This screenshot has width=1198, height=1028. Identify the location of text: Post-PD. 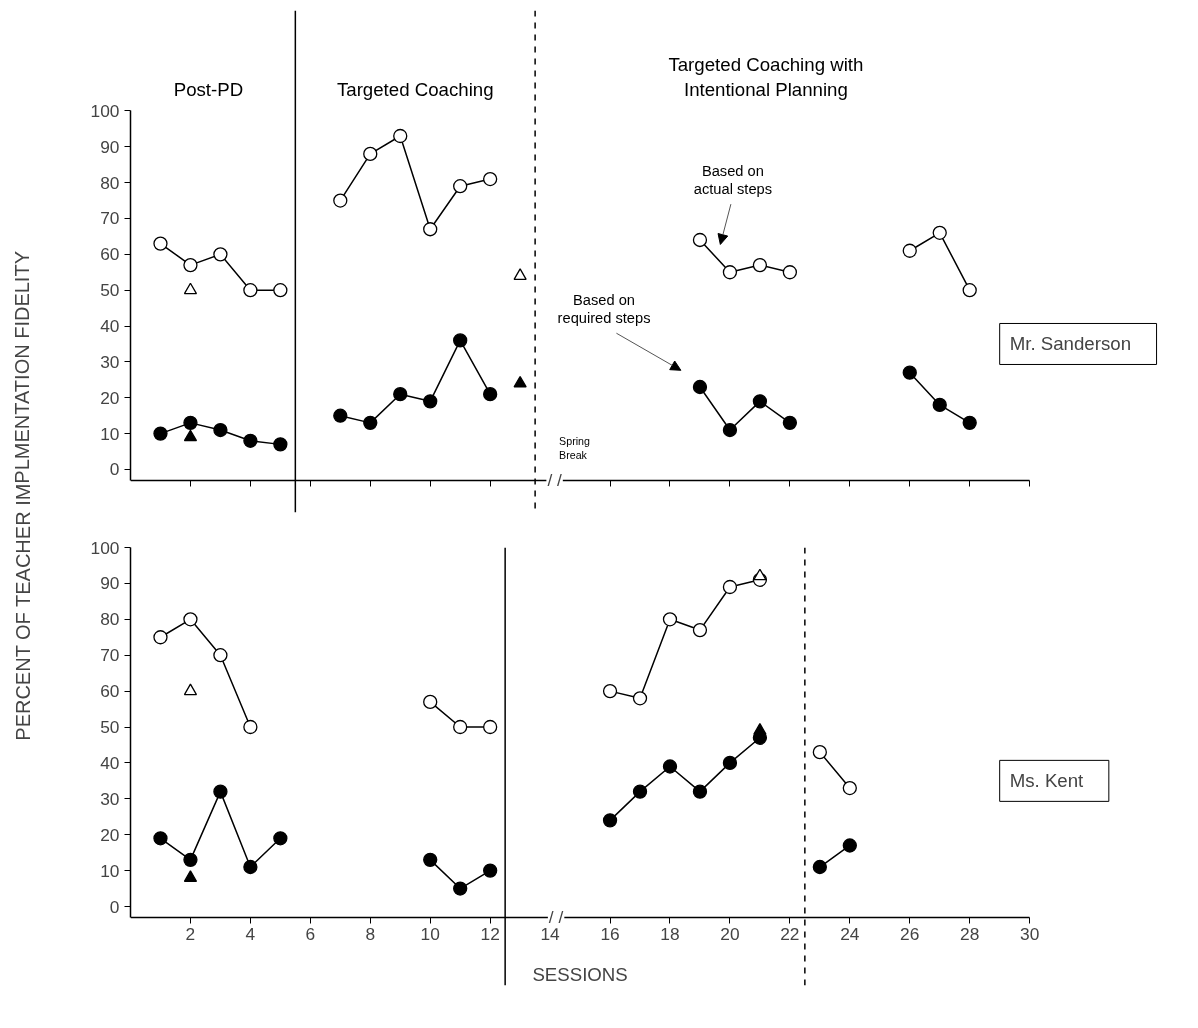
(208, 90).